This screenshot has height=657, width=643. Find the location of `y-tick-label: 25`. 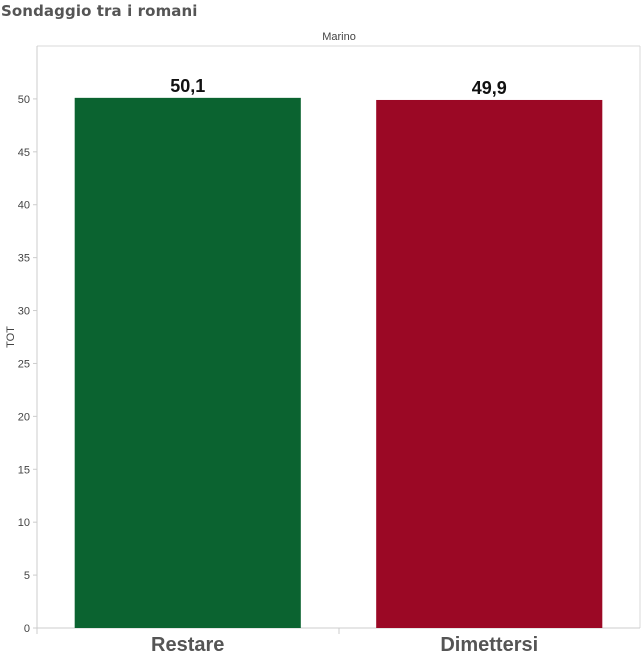

y-tick-label: 25 is located at coordinates (24, 364).